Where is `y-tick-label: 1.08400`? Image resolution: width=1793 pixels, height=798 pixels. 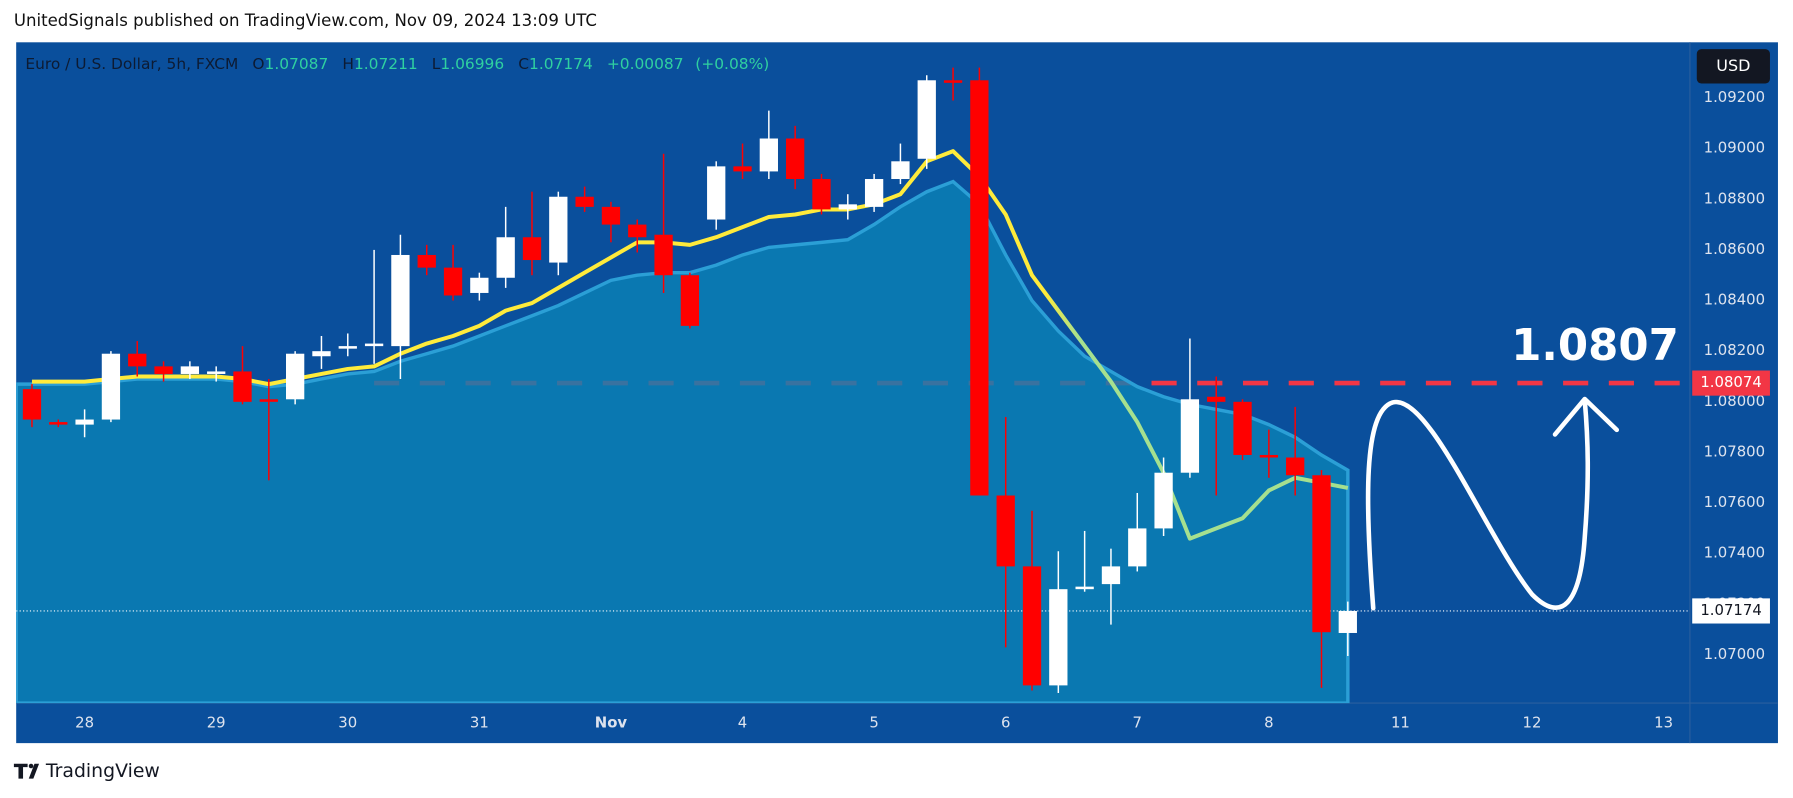 y-tick-label: 1.08400 is located at coordinates (1734, 300).